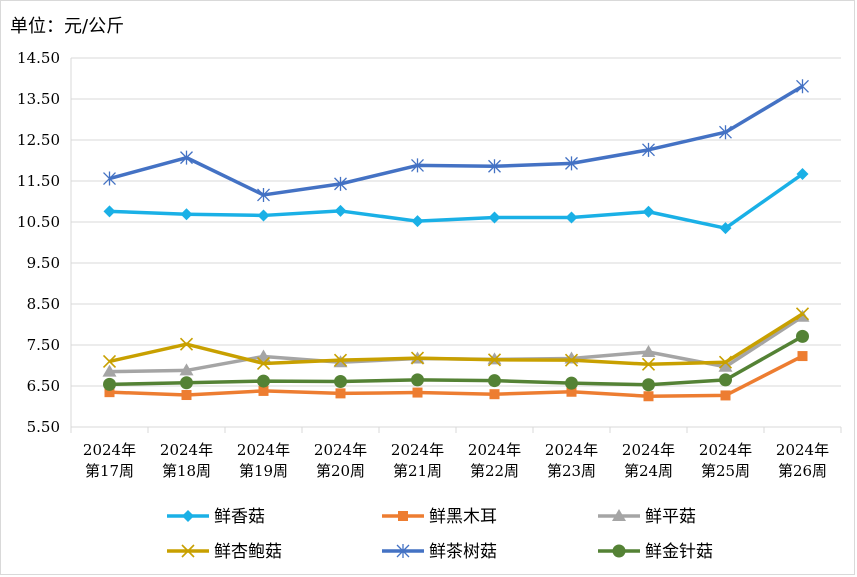 The image size is (857, 577). Describe the element at coordinates (43, 386) in the screenshot. I see `y-tick-label: 6.50` at that location.